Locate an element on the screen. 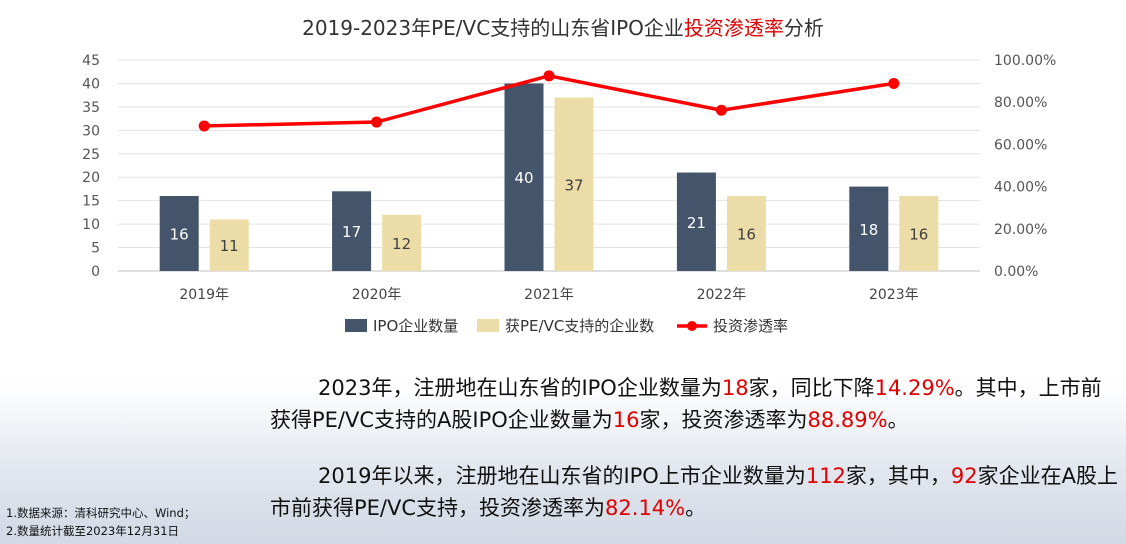 This screenshot has height=544, width=1126. value-ipo-2023: 18 is located at coordinates (735, 388).